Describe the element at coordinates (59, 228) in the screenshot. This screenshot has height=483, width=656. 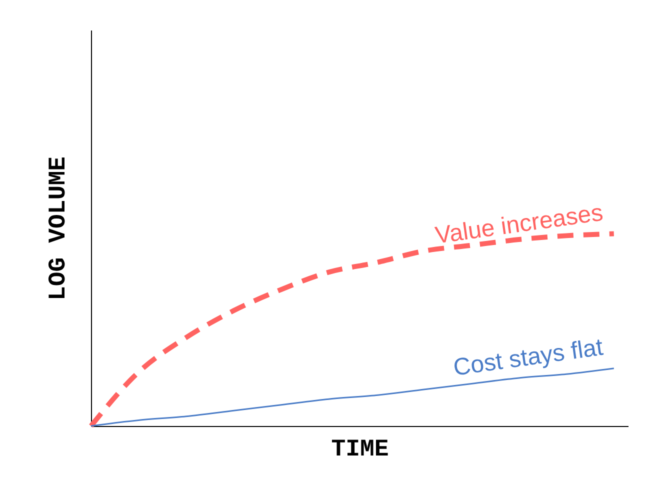
I see `y-axis-title: LOG VOLUME` at that location.